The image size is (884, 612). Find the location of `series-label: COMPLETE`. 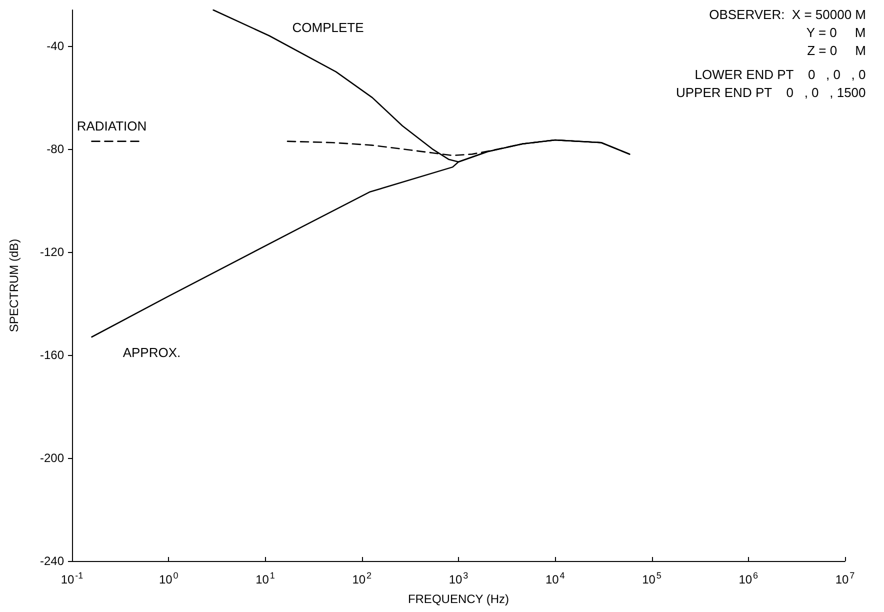

series-label: COMPLETE is located at coordinates (328, 28).